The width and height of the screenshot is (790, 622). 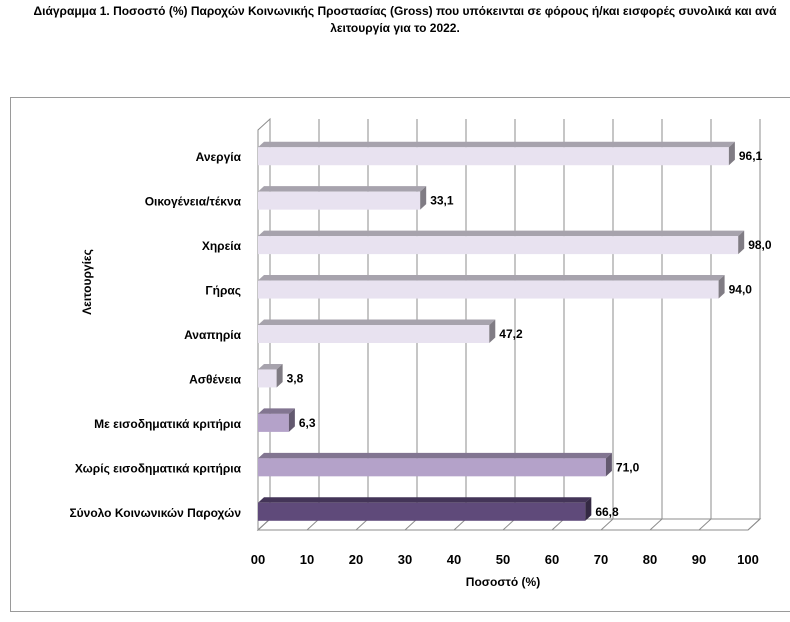 I want to click on x-tick-label: 30, so click(x=405, y=559).